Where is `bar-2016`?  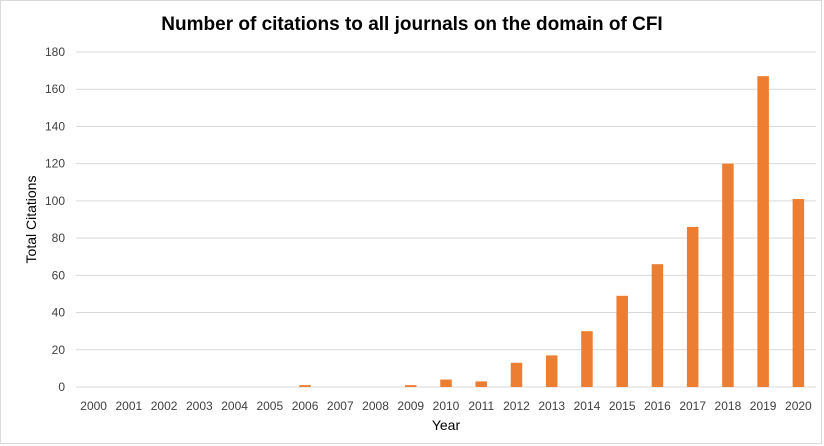 bar-2016 is located at coordinates (657, 325).